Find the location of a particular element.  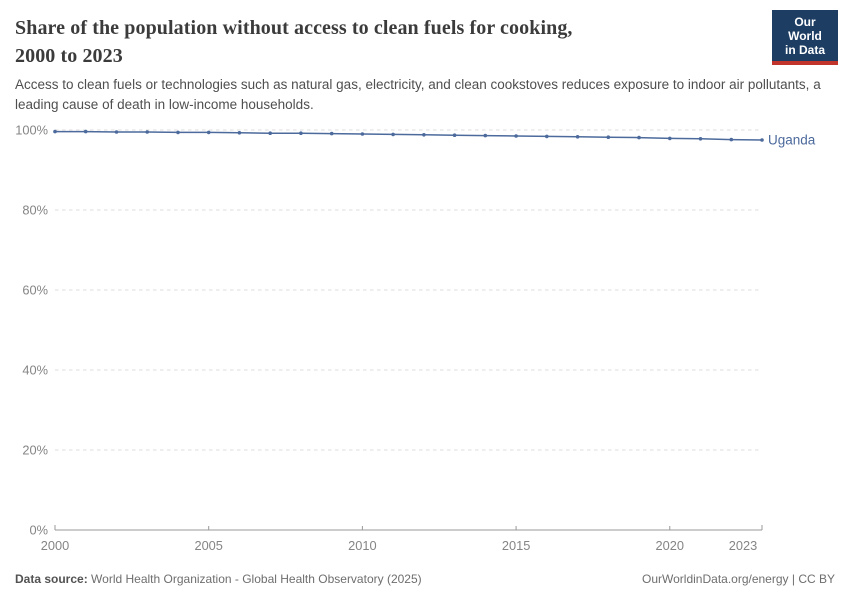

x-tick-label: 2000 is located at coordinates (55, 545).